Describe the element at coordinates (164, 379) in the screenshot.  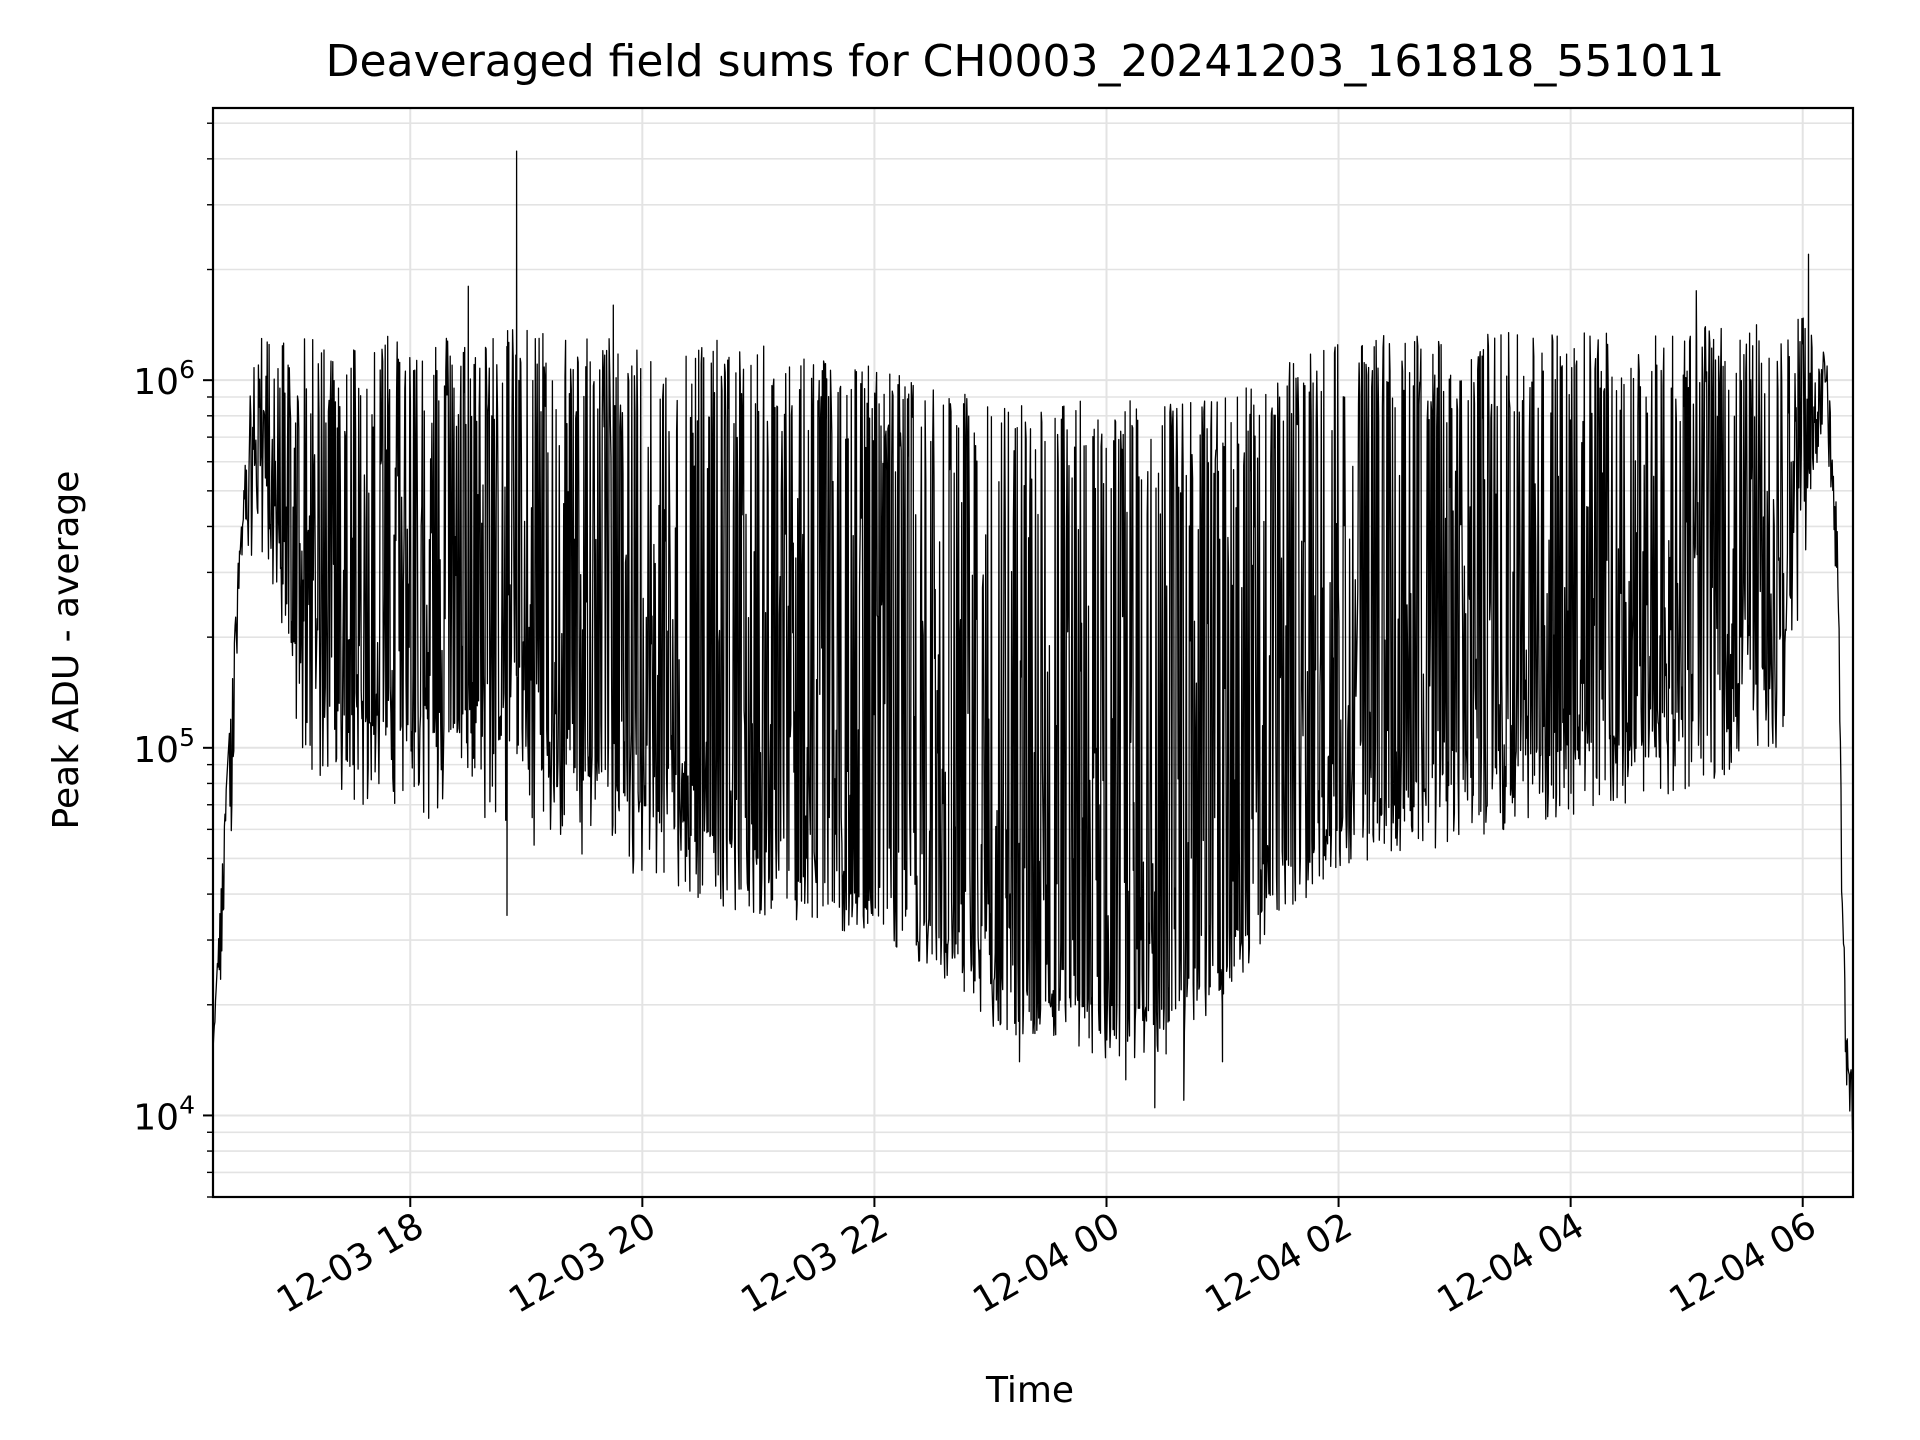
I see `y-tick-label: 10⁶` at that location.